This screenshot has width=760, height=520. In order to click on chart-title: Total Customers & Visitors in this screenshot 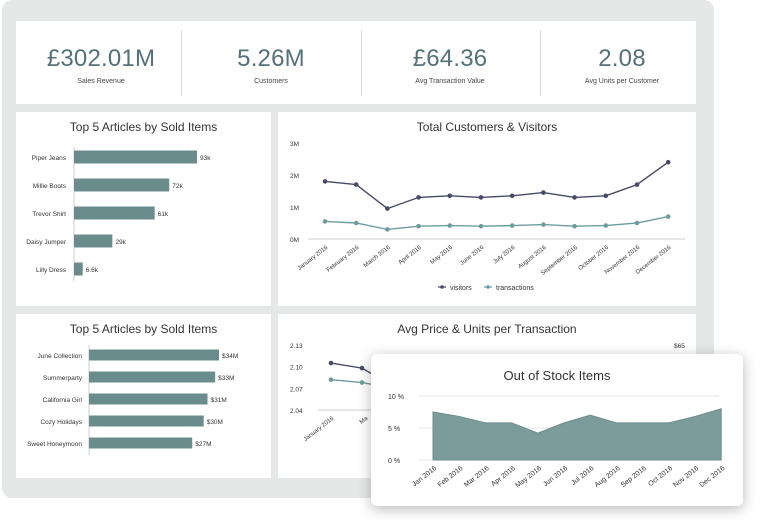, I will do `click(487, 127)`.